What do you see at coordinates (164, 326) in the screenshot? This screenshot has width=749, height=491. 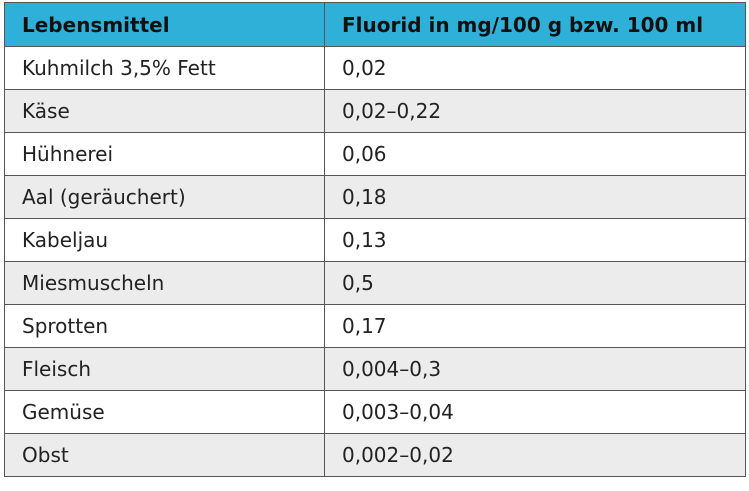 I see `food-cell: Sprotten` at bounding box center [164, 326].